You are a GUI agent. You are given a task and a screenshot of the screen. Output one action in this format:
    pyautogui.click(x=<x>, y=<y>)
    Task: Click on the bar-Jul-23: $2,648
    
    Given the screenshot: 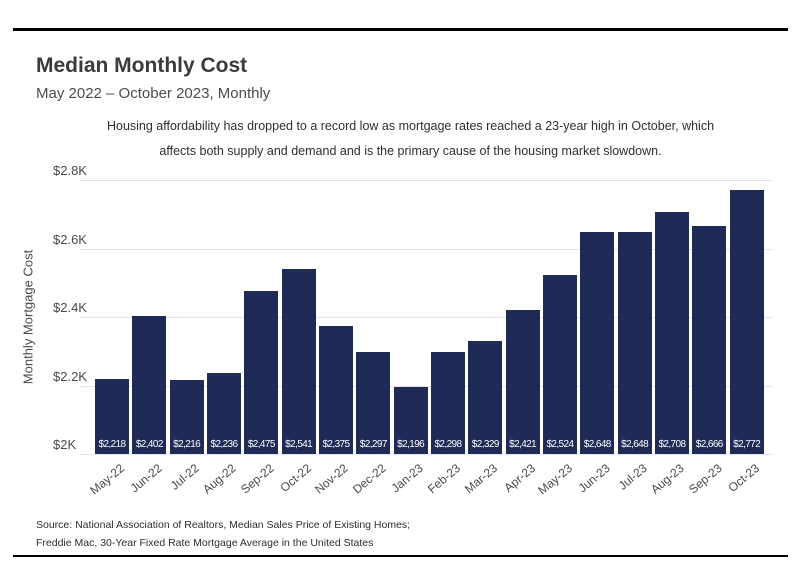 What is the action you would take?
    pyautogui.click(x=634, y=343)
    